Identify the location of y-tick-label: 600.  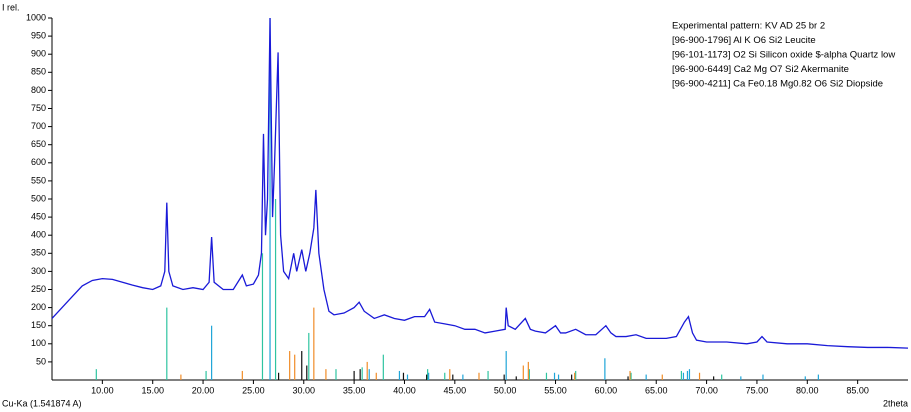
(38, 162).